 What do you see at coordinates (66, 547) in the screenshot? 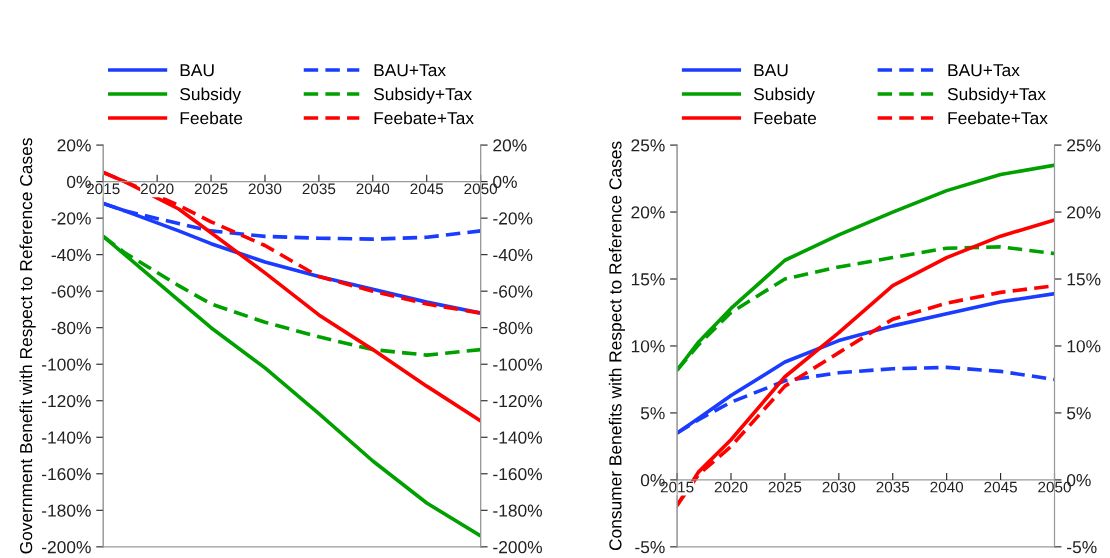
I see `y-tick-label: -200%` at bounding box center [66, 547].